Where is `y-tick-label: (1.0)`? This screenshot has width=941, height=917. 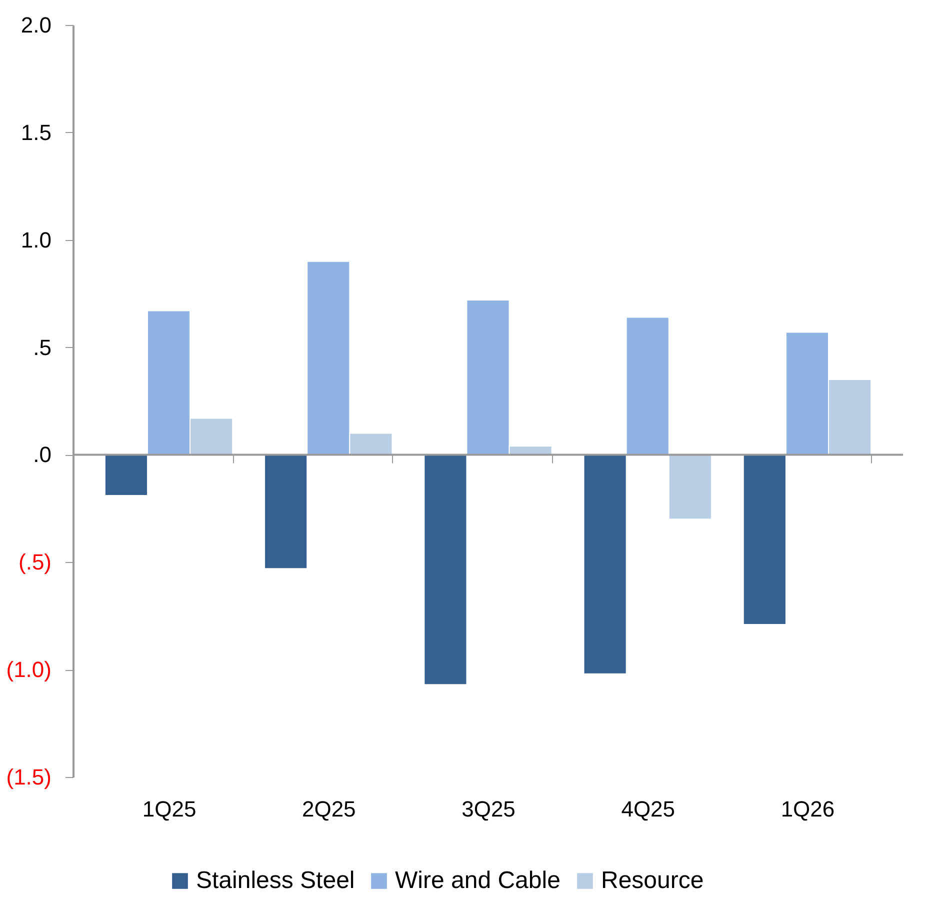
y-tick-label: (1.0) is located at coordinates (29, 669).